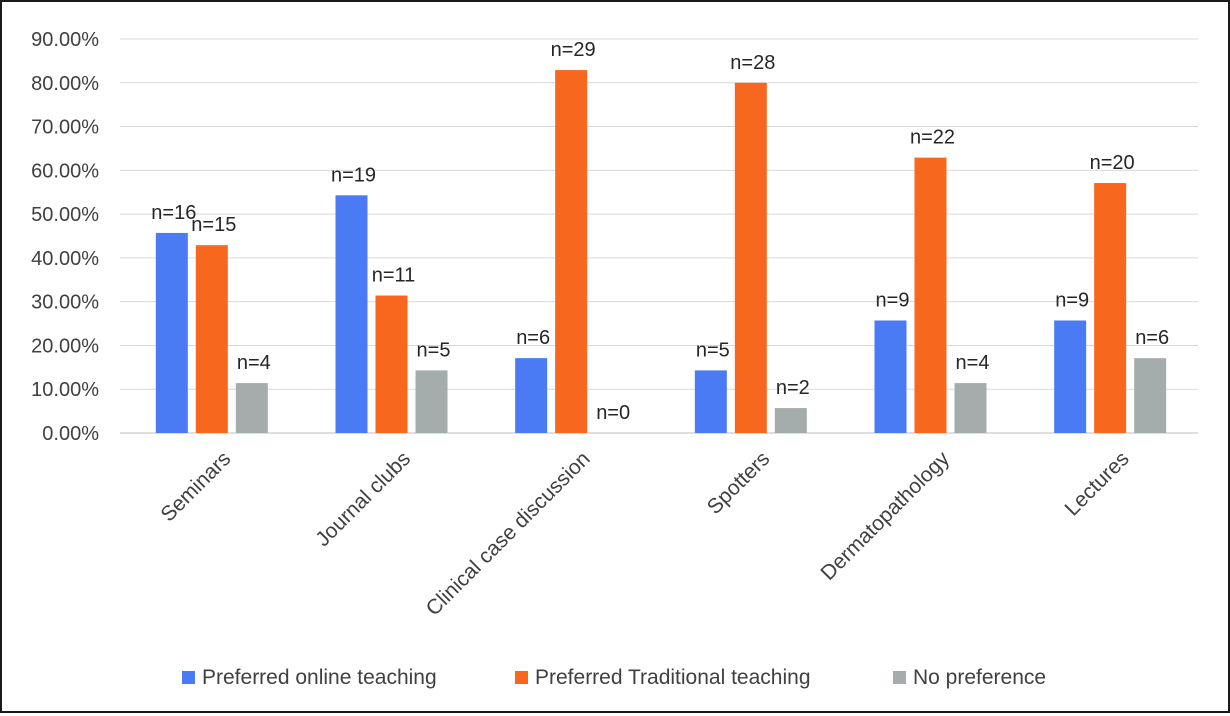 This screenshot has height=716, width=1230. I want to click on y-tick-label: 30.00%, so click(65, 303).